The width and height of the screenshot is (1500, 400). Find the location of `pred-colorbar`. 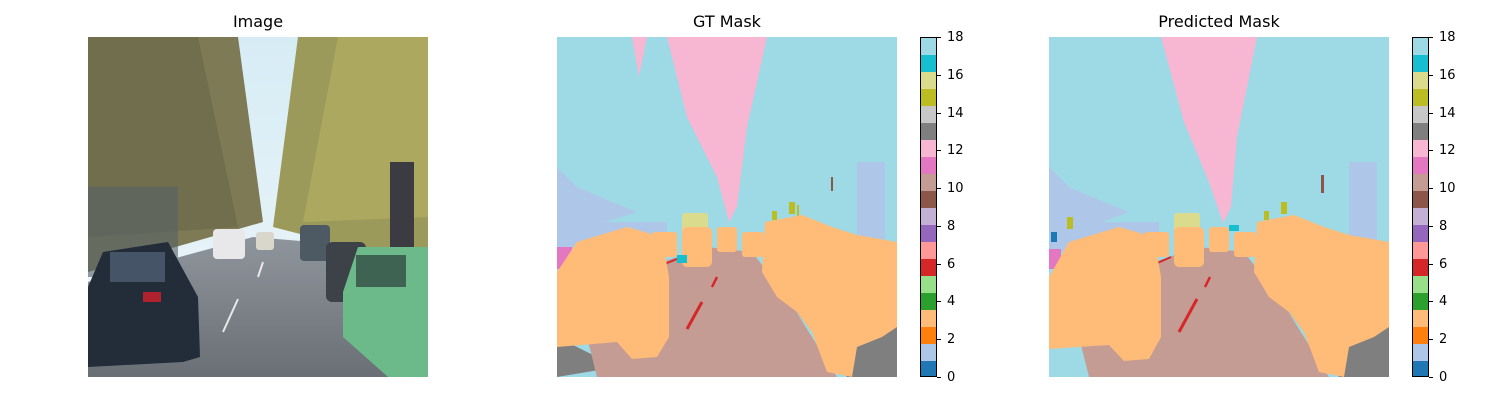

pred-colorbar is located at coordinates (1420, 207).